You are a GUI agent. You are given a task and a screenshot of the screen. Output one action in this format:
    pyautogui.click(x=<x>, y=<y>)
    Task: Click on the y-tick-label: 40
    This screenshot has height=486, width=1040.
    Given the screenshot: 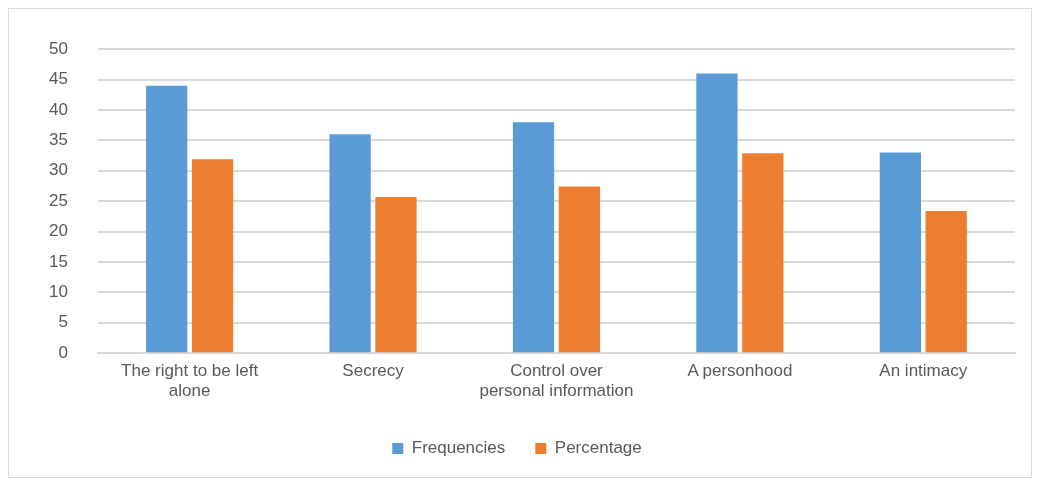 What is the action you would take?
    pyautogui.click(x=58, y=109)
    